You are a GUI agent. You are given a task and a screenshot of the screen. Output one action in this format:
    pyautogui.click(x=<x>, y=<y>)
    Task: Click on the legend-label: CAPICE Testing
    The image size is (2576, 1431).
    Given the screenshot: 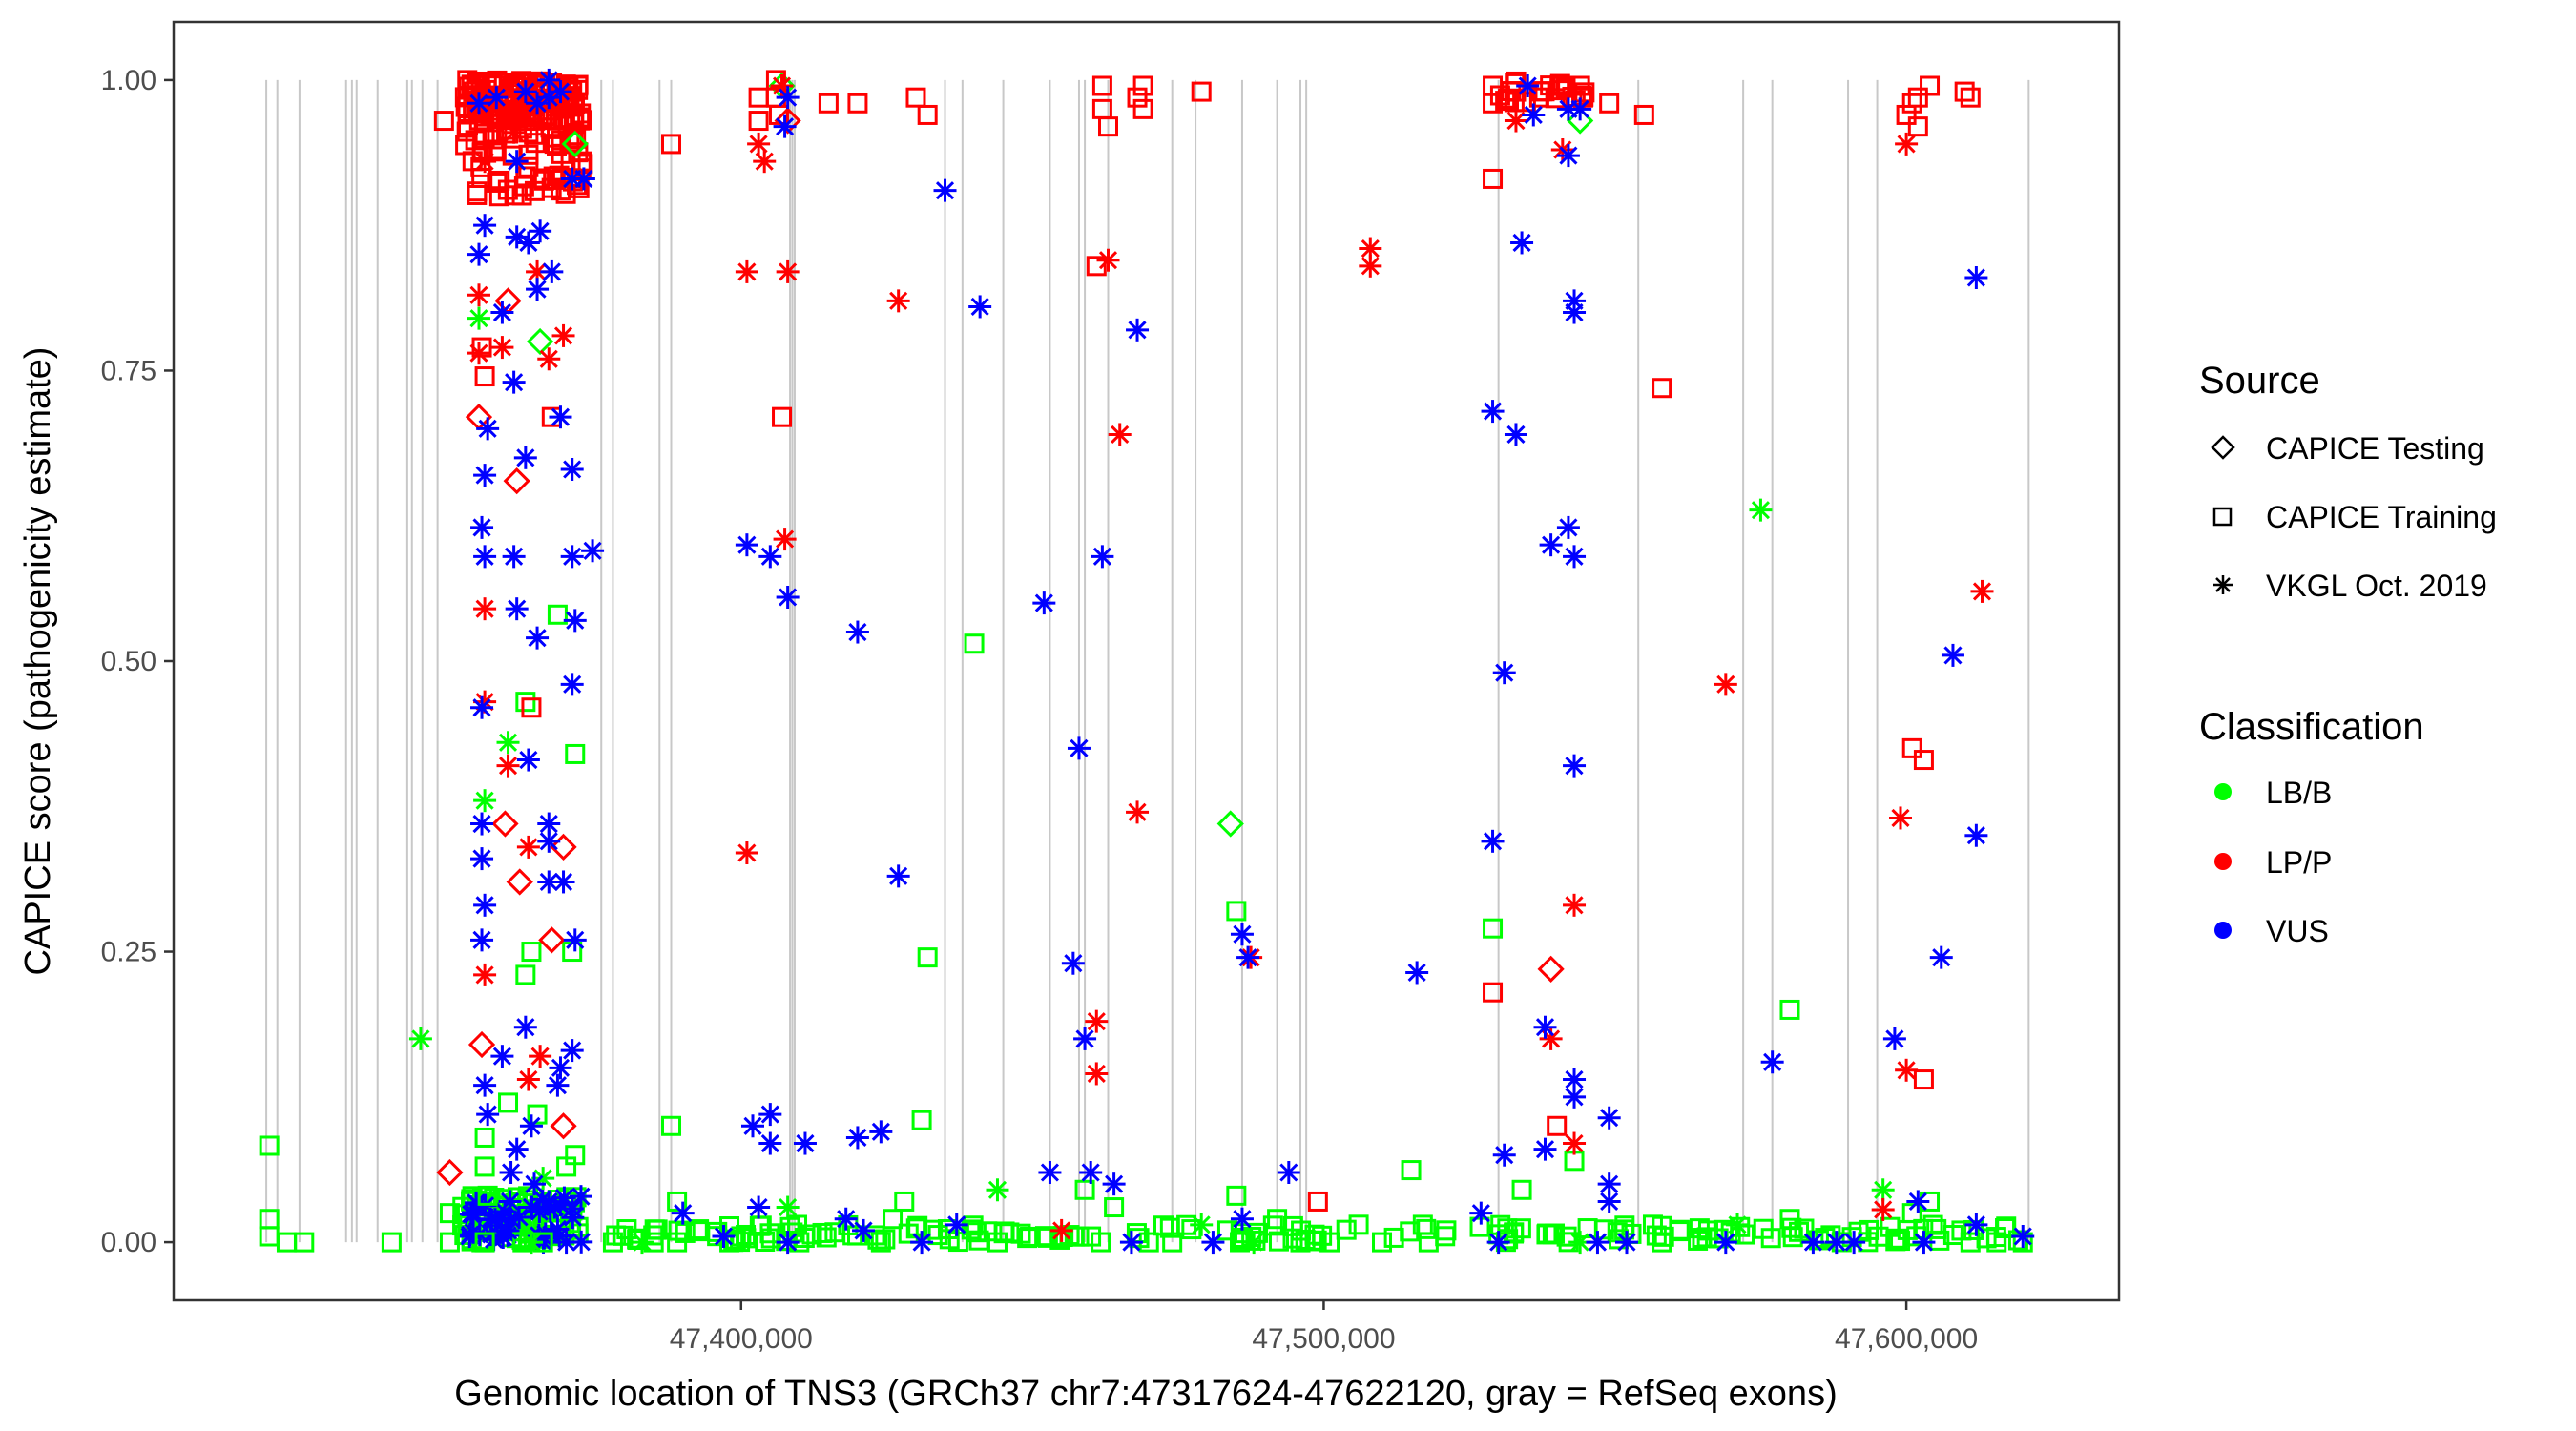 What is the action you would take?
    pyautogui.click(x=2375, y=448)
    